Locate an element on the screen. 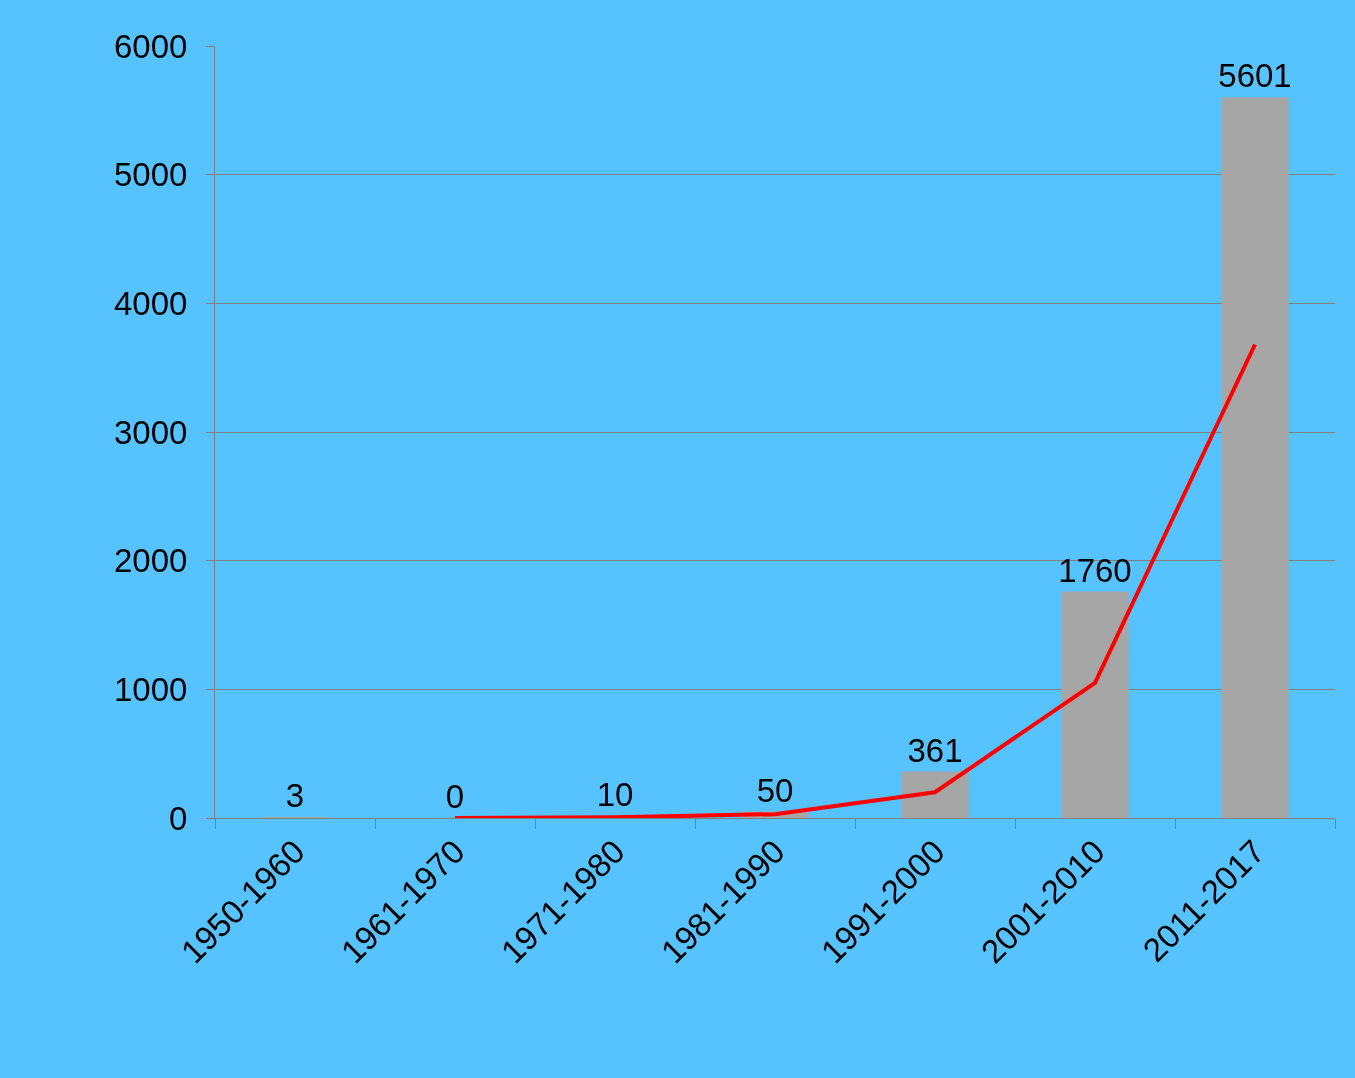  y-tick-label: 0 is located at coordinates (178, 818).